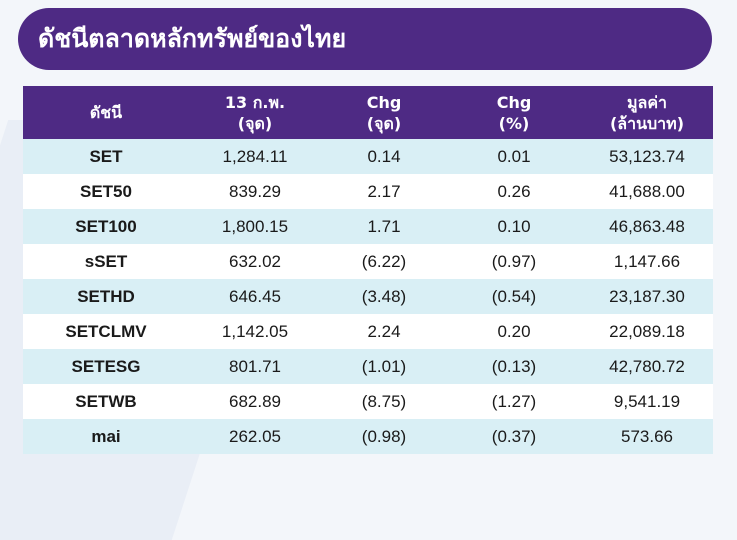  I want to click on header-value-label: มูลค่า, so click(647, 102).